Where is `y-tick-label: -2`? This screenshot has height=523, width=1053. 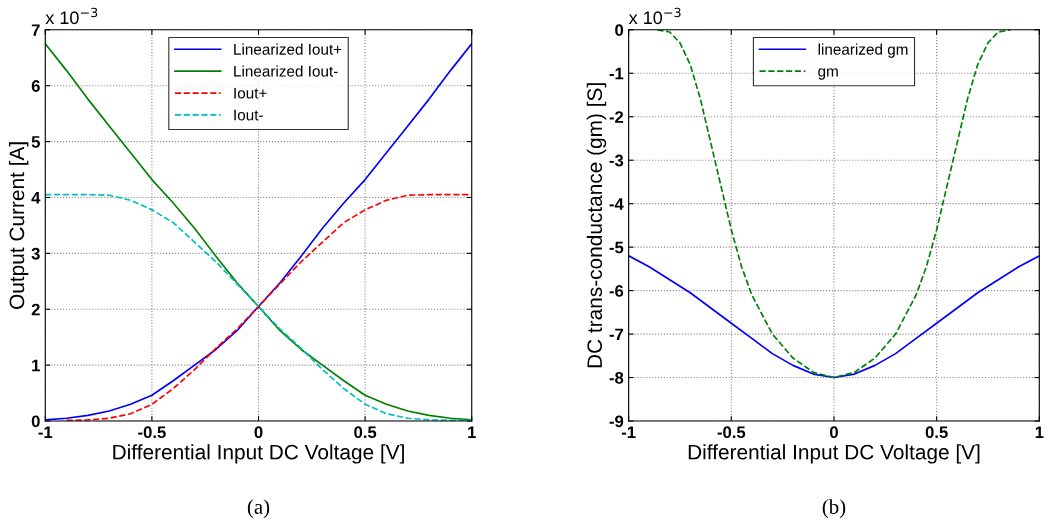
y-tick-label: -2 is located at coordinates (616, 117).